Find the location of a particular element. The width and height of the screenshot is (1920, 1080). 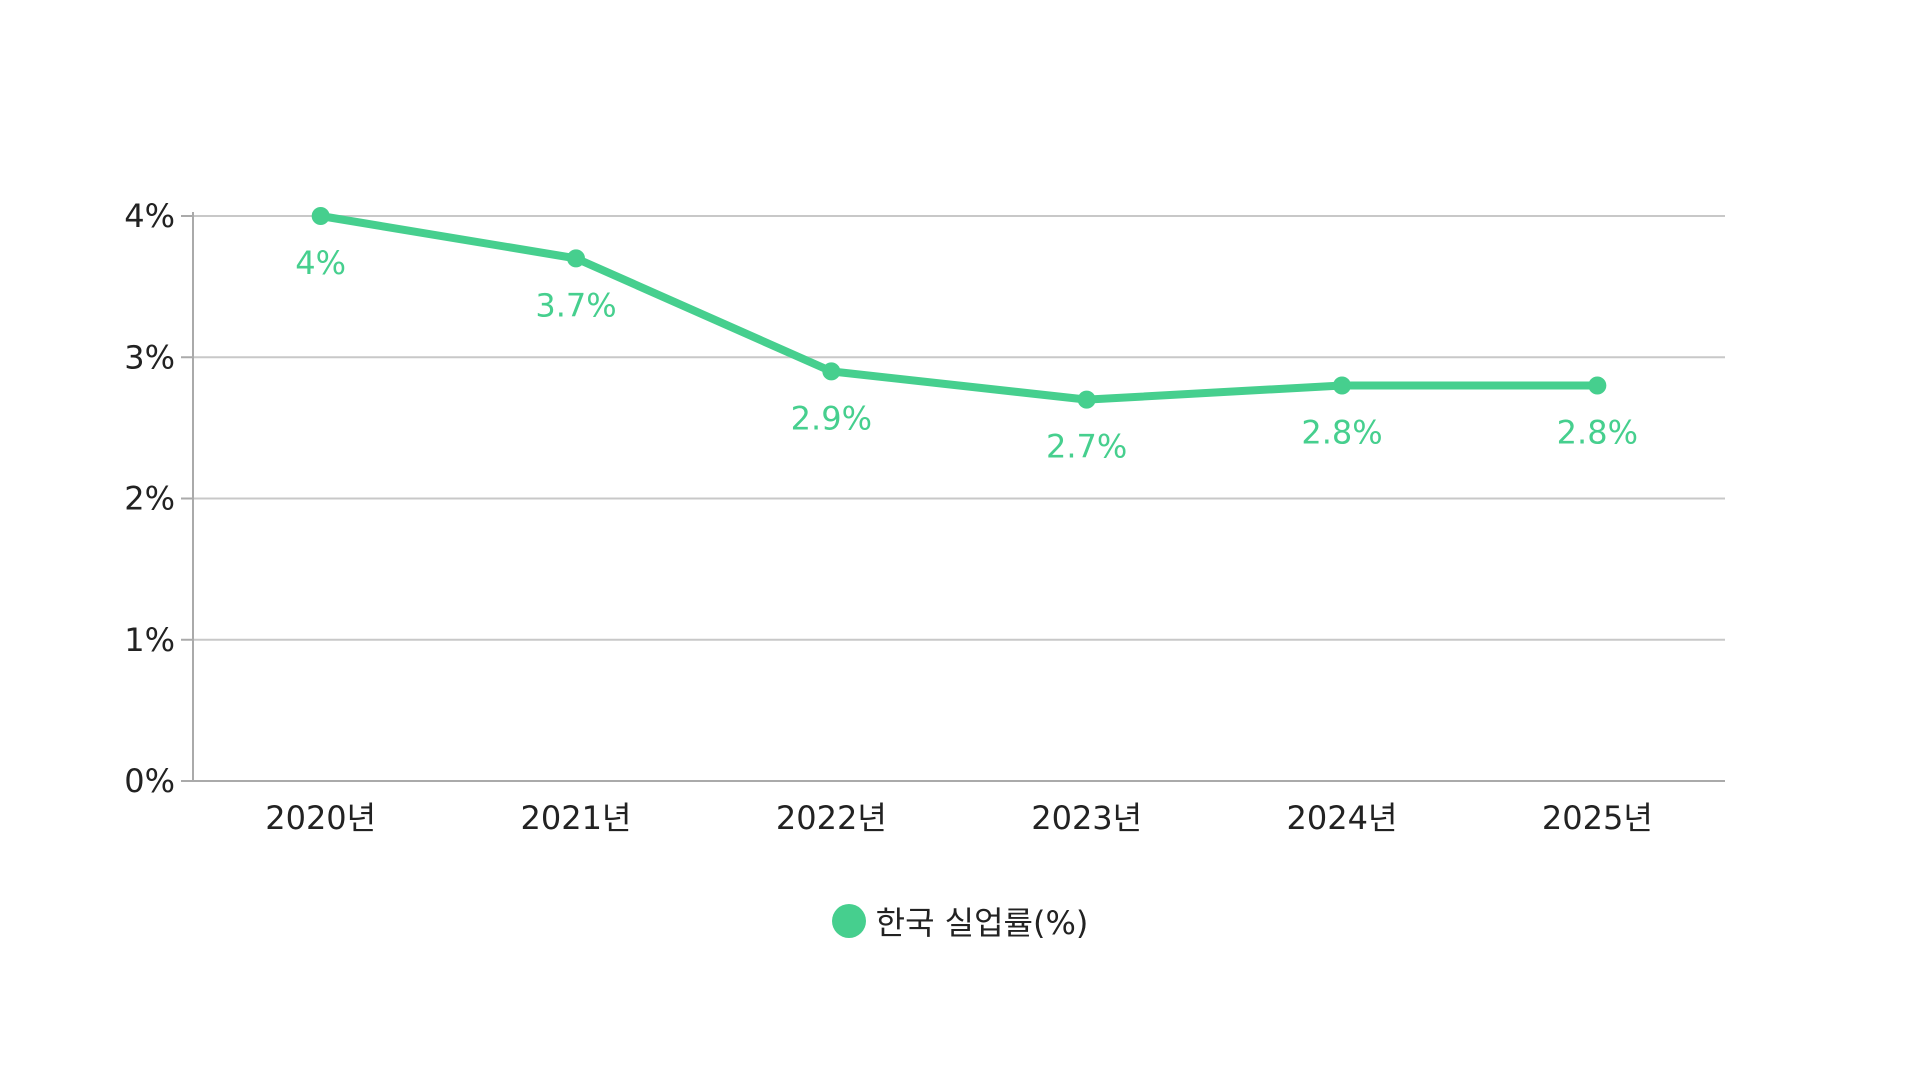

x-tick-label: 2025년 is located at coordinates (1597, 818).